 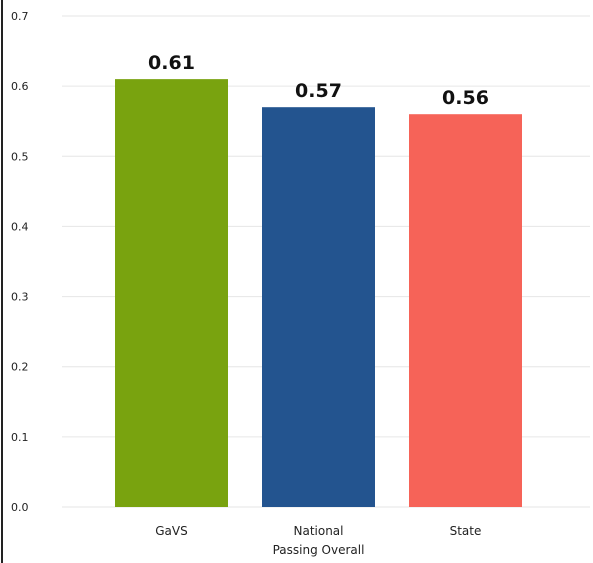 I want to click on y-tick-label: 0.3, so click(x=20, y=297).